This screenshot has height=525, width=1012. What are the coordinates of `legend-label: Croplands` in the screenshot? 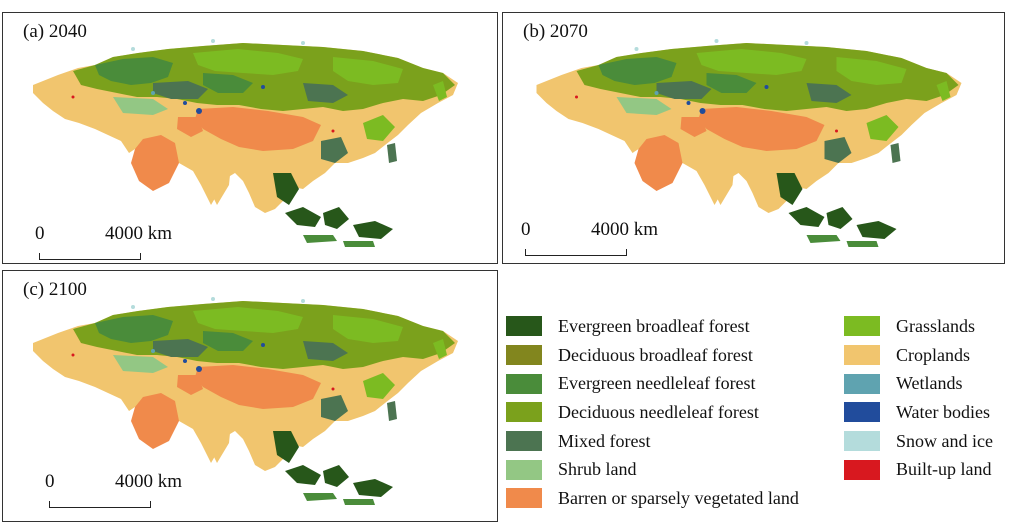 It's located at (933, 354).